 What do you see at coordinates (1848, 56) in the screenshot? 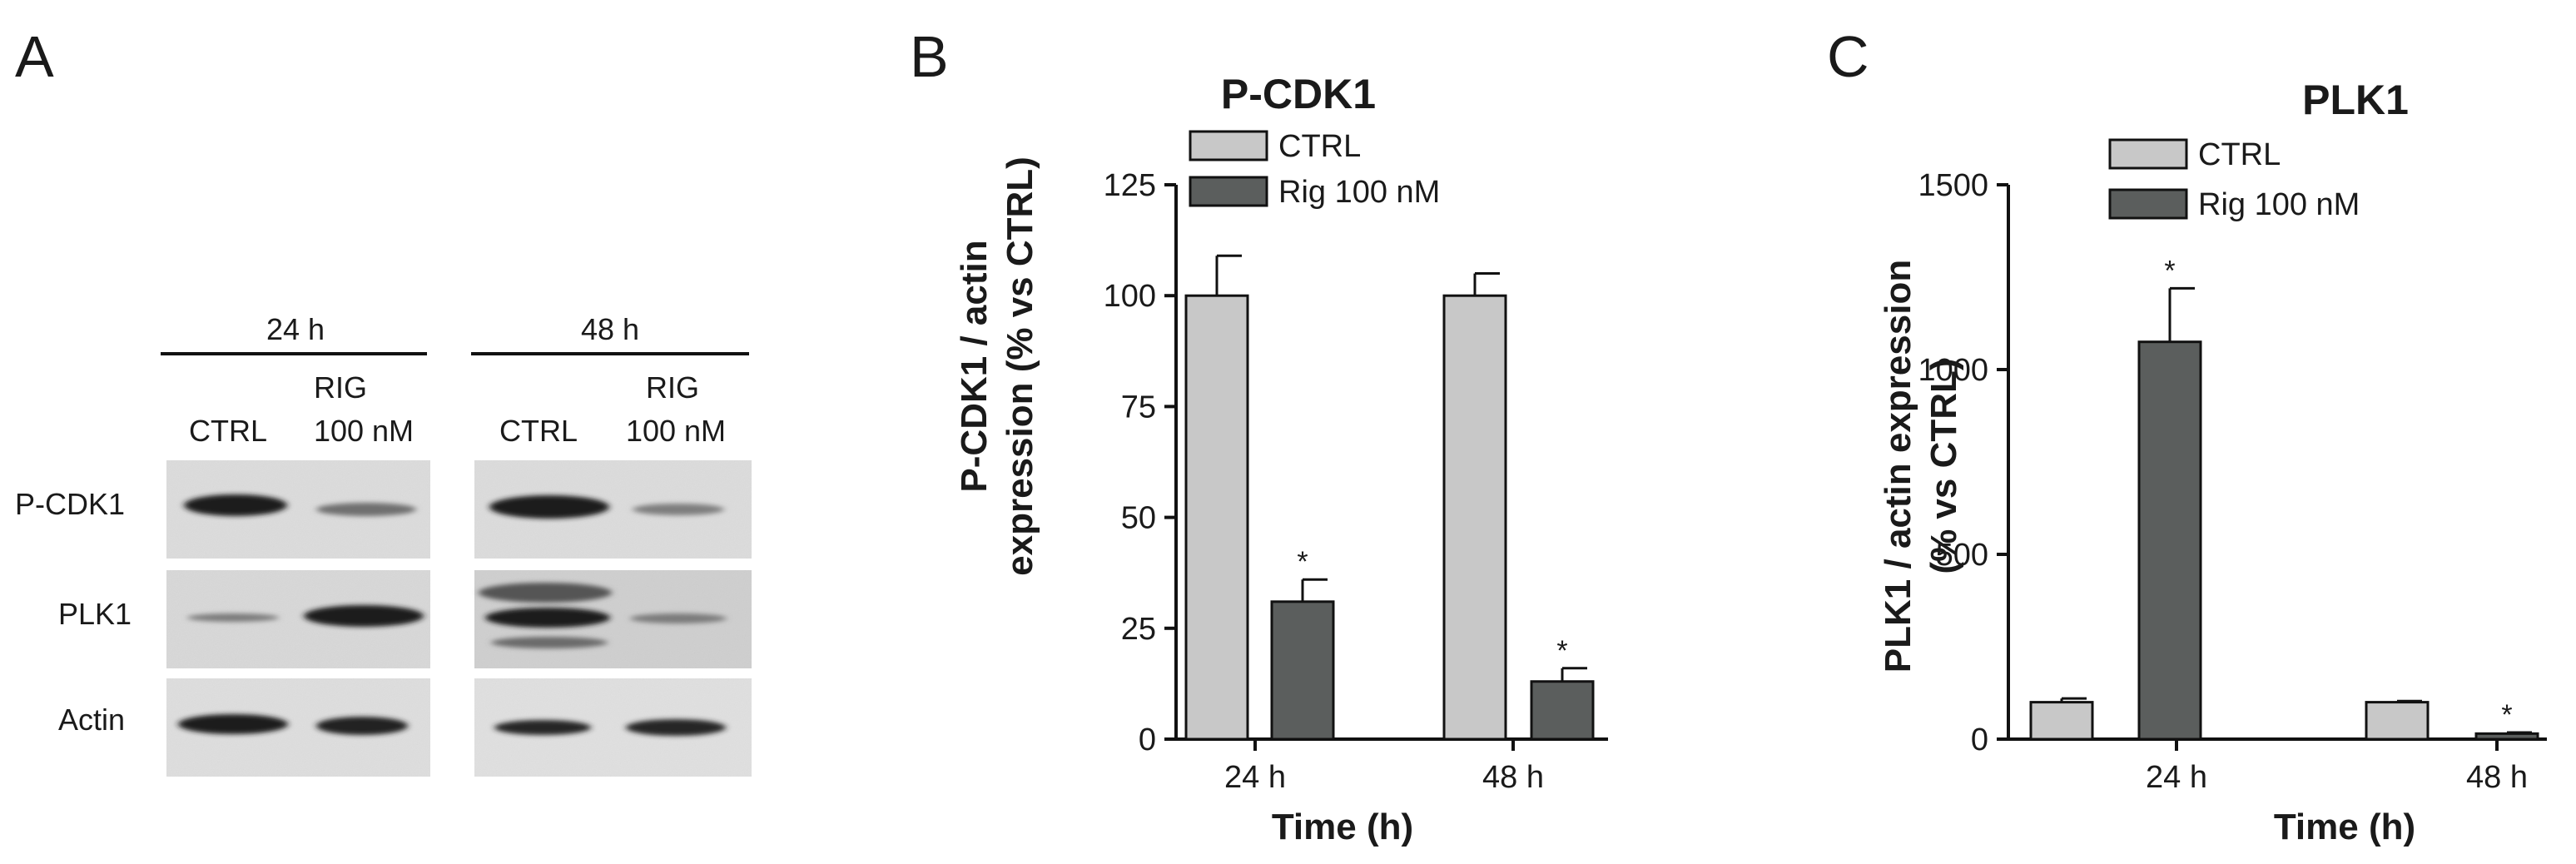
I see `panel-c-letter: C` at bounding box center [1848, 56].